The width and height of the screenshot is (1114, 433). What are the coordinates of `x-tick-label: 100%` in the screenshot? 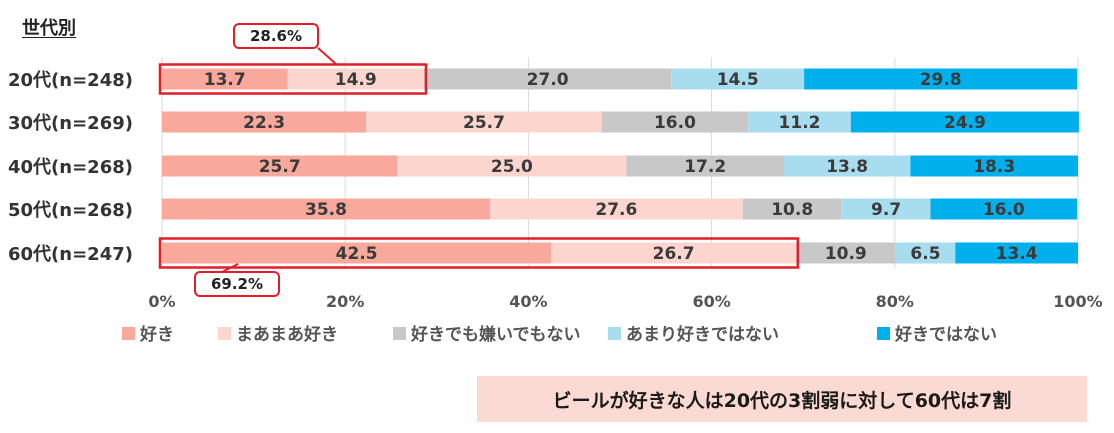 It's located at (1077, 301).